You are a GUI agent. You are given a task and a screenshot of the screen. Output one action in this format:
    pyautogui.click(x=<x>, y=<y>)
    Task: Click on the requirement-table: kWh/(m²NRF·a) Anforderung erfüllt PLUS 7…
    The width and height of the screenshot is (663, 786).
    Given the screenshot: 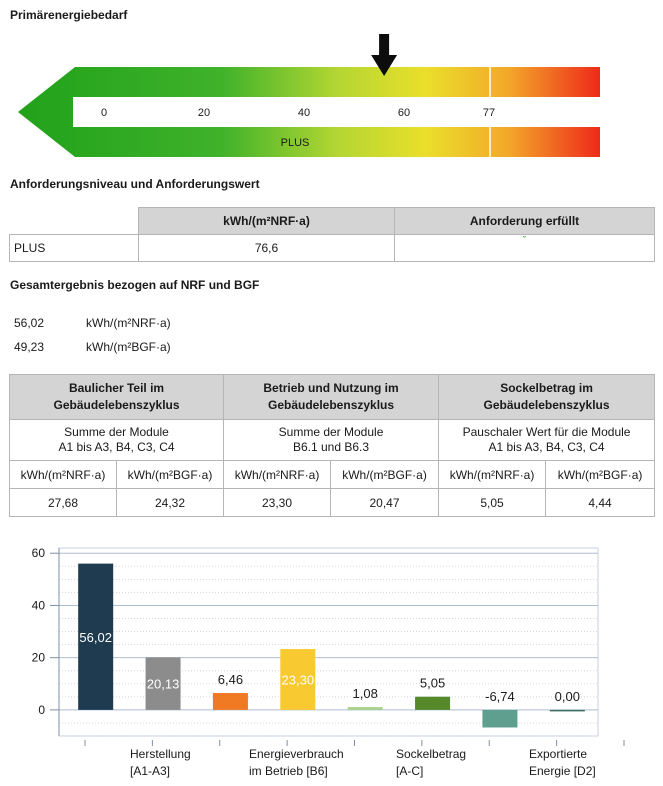 What is the action you would take?
    pyautogui.click(x=332, y=234)
    